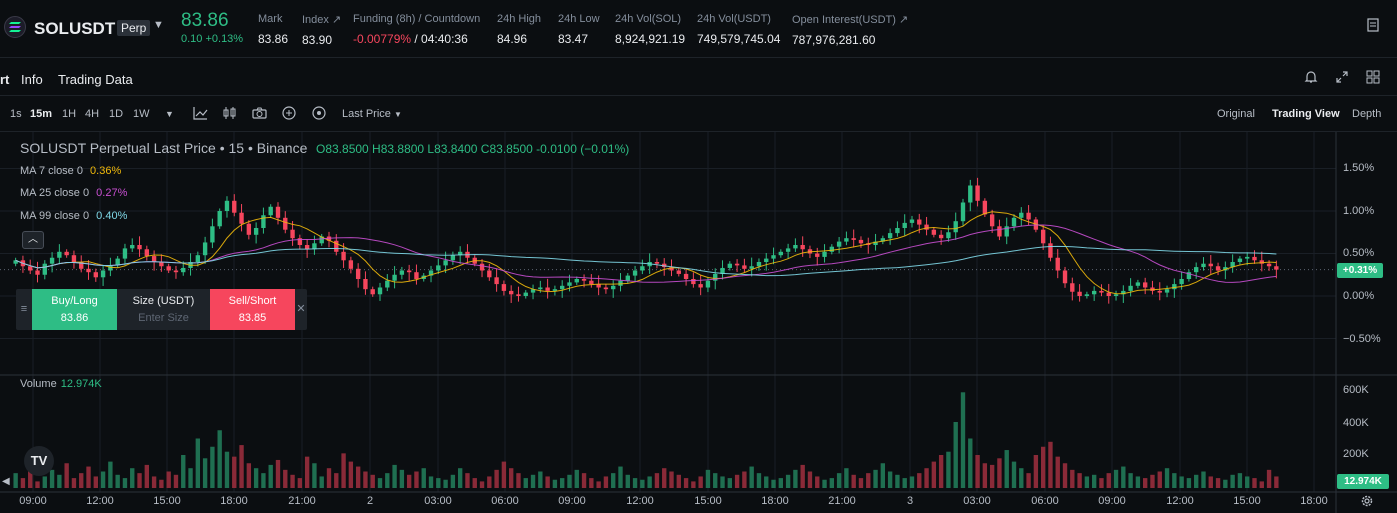 The width and height of the screenshot is (1397, 513). Describe the element at coordinates (5, 79) in the screenshot. I see `tab-chart: rt` at that location.